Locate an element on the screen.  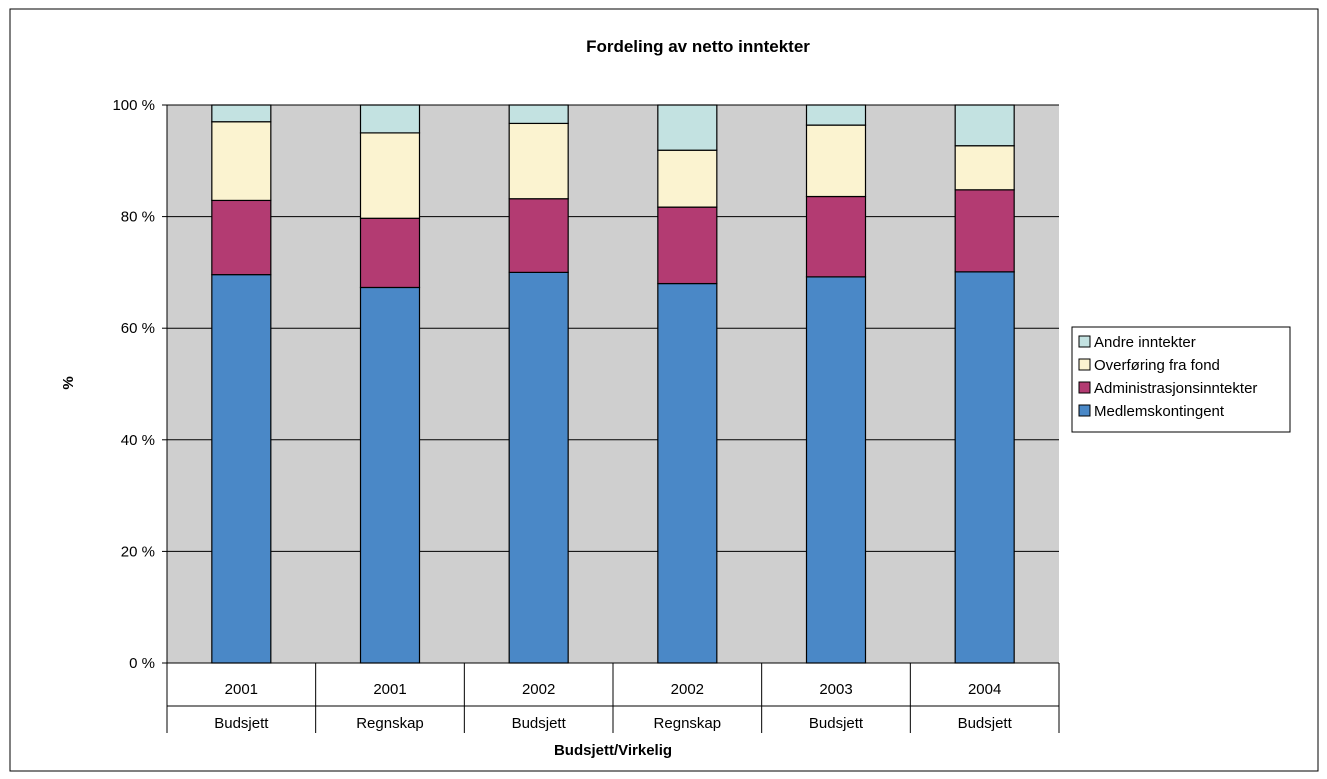
legend-box is located at coordinates (1181, 379).